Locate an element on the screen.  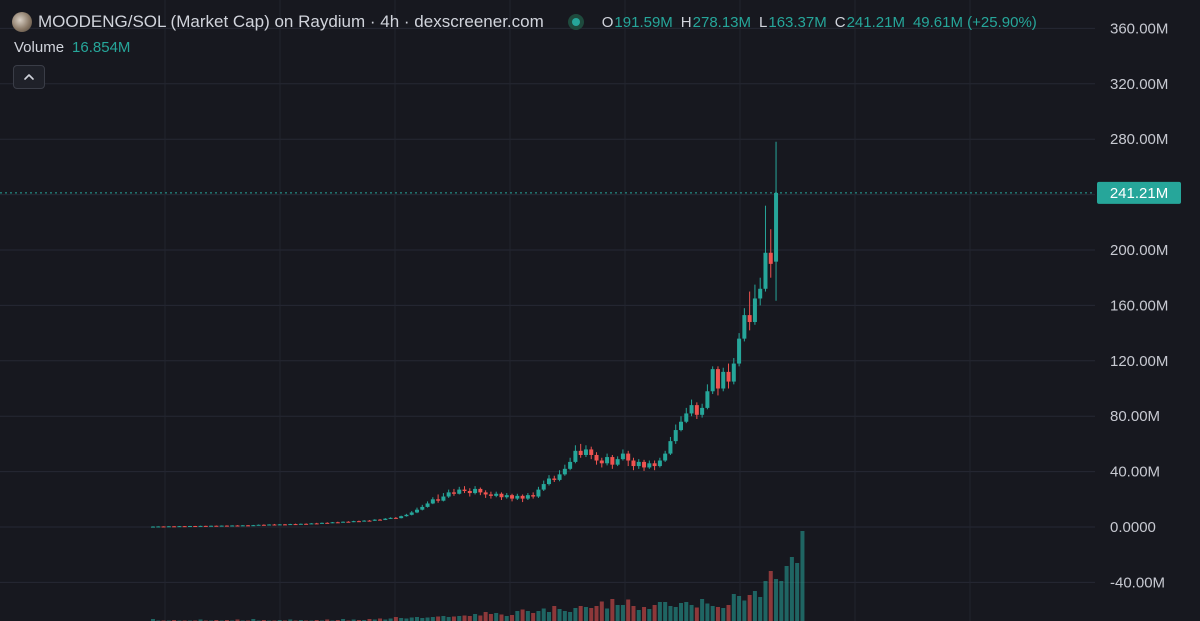
y-tick-label: 160.00M is located at coordinates (1139, 305).